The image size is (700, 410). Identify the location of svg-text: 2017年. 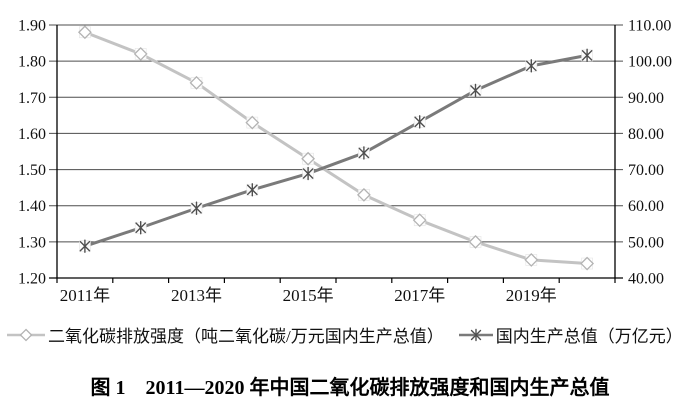
(419, 295).